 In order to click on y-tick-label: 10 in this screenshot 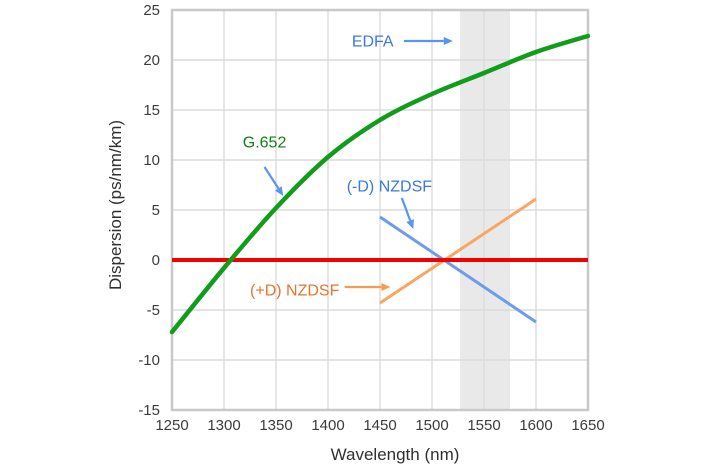, I will do `click(151, 160)`.